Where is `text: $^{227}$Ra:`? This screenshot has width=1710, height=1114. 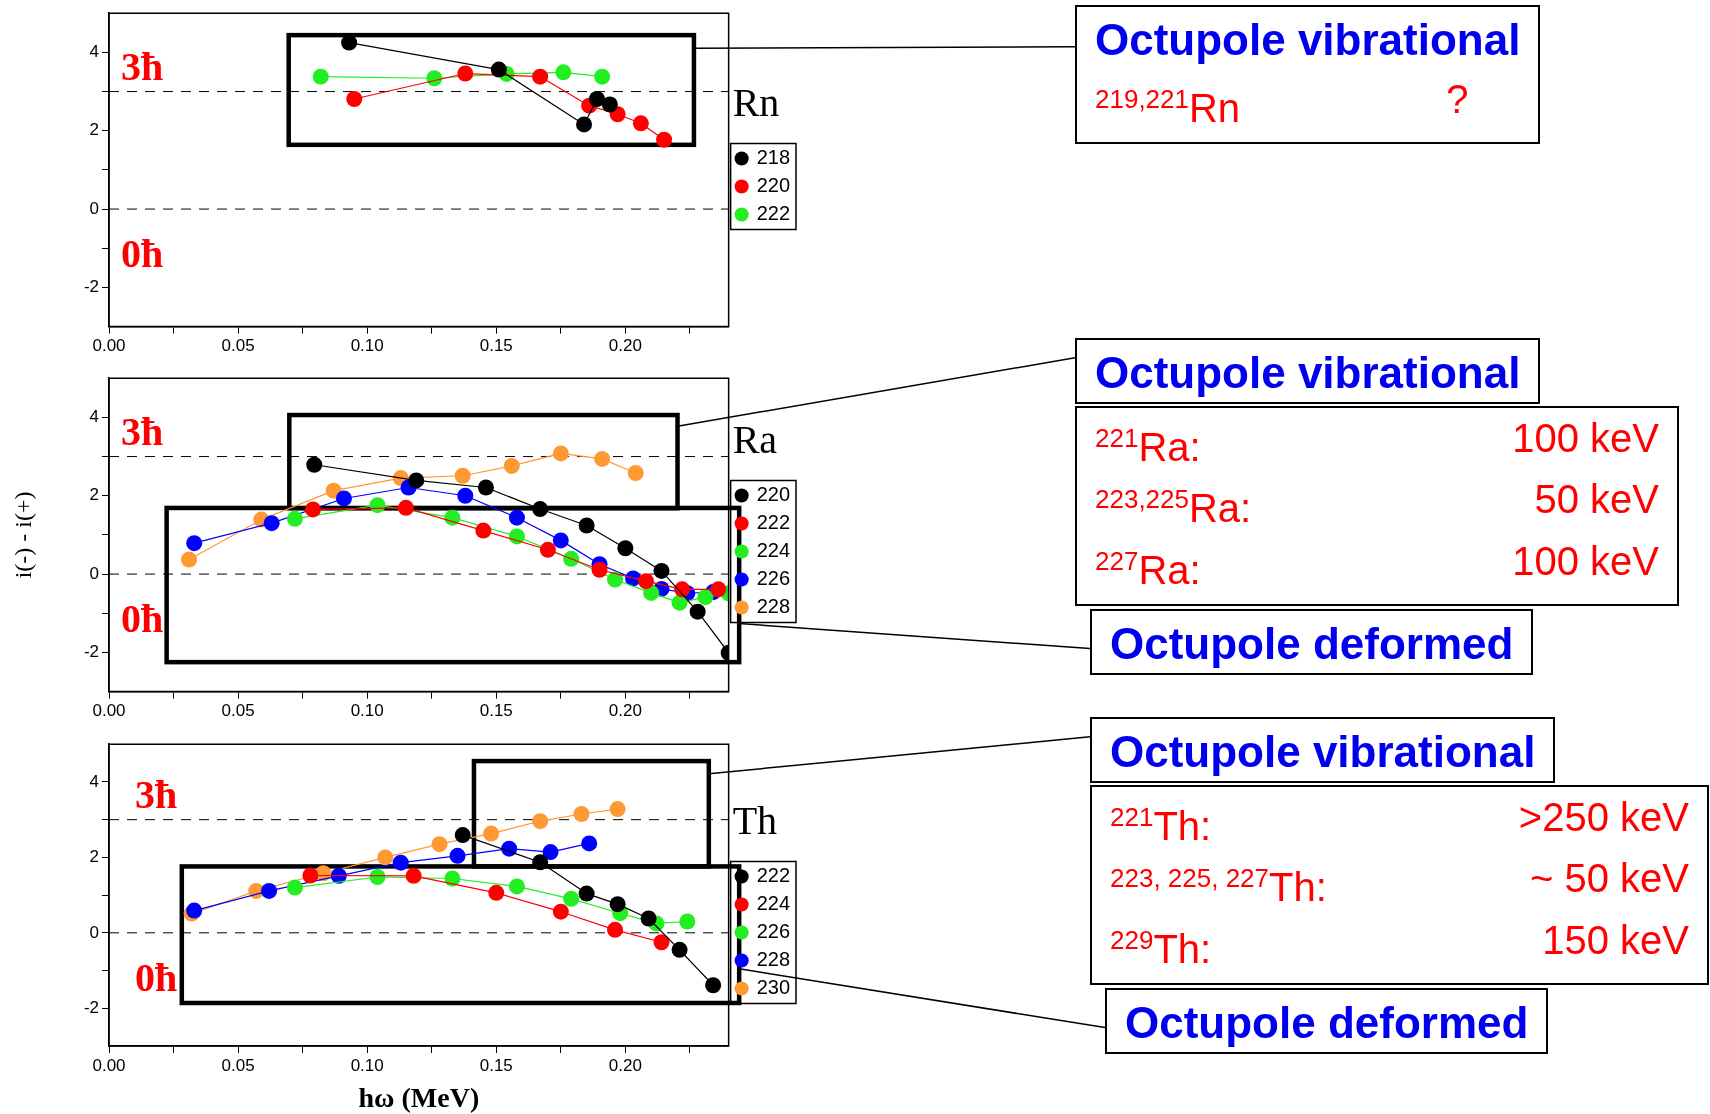 text: $^{227}$Ra: is located at coordinates (1148, 569).